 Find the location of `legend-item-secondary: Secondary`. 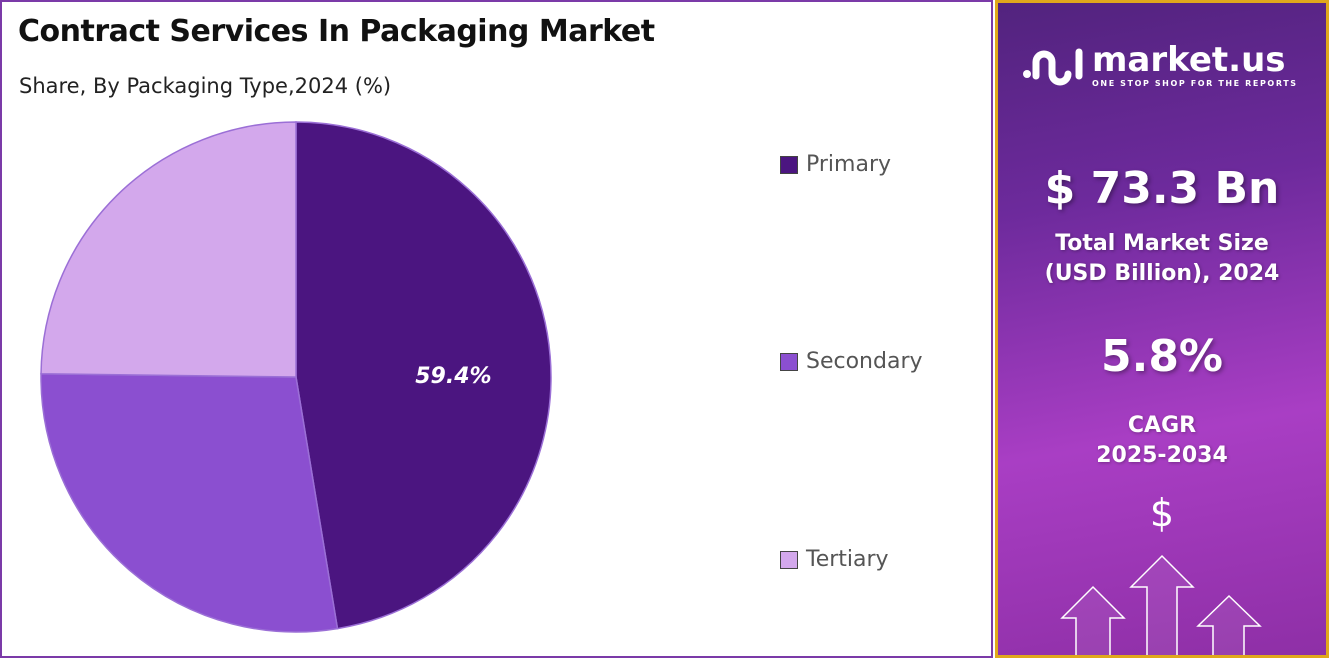

legend-item-secondary: Secondary is located at coordinates (851, 361).